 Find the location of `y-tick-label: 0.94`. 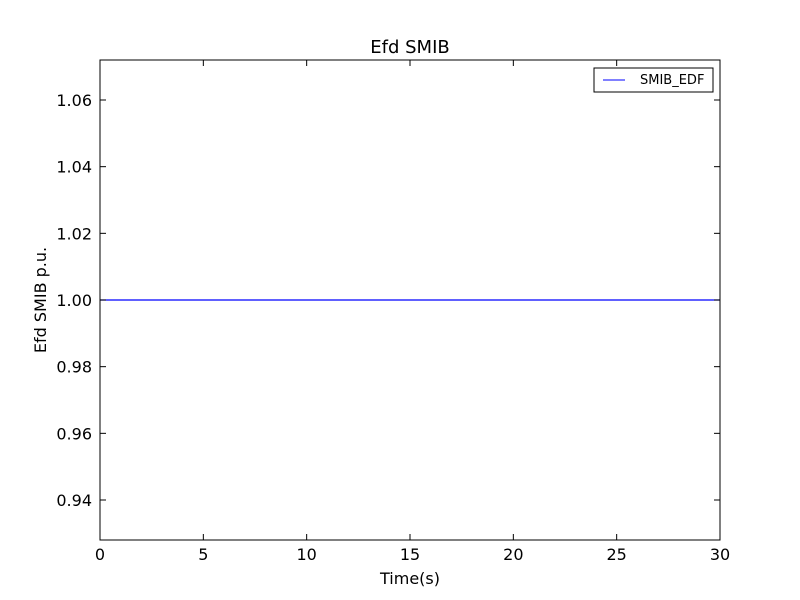

y-tick-label: 0.94 is located at coordinates (74, 500).